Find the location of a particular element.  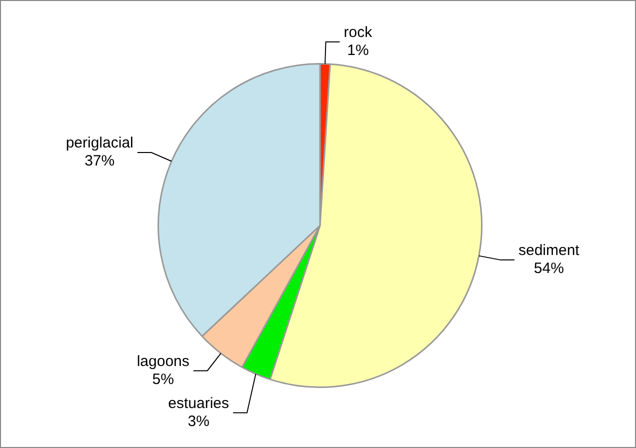

slice-label: estuaries is located at coordinates (199, 403).